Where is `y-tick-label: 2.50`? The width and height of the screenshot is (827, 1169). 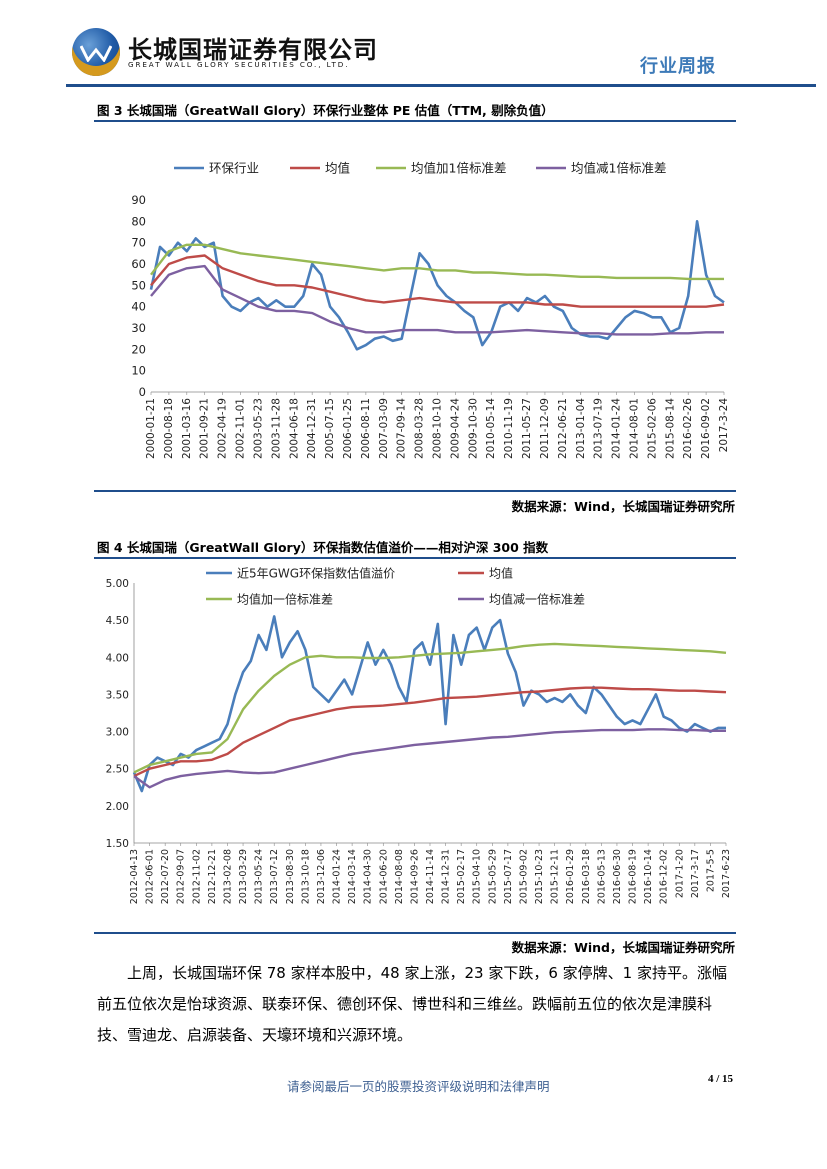
y-tick-label: 2.50 is located at coordinates (117, 770).